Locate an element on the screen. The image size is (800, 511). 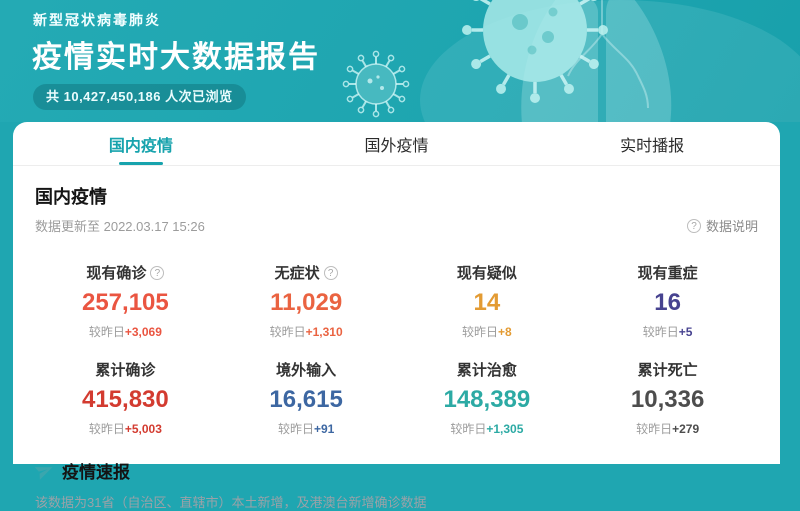
stat-delta: 较昨日+1,305 is located at coordinates (487, 428).